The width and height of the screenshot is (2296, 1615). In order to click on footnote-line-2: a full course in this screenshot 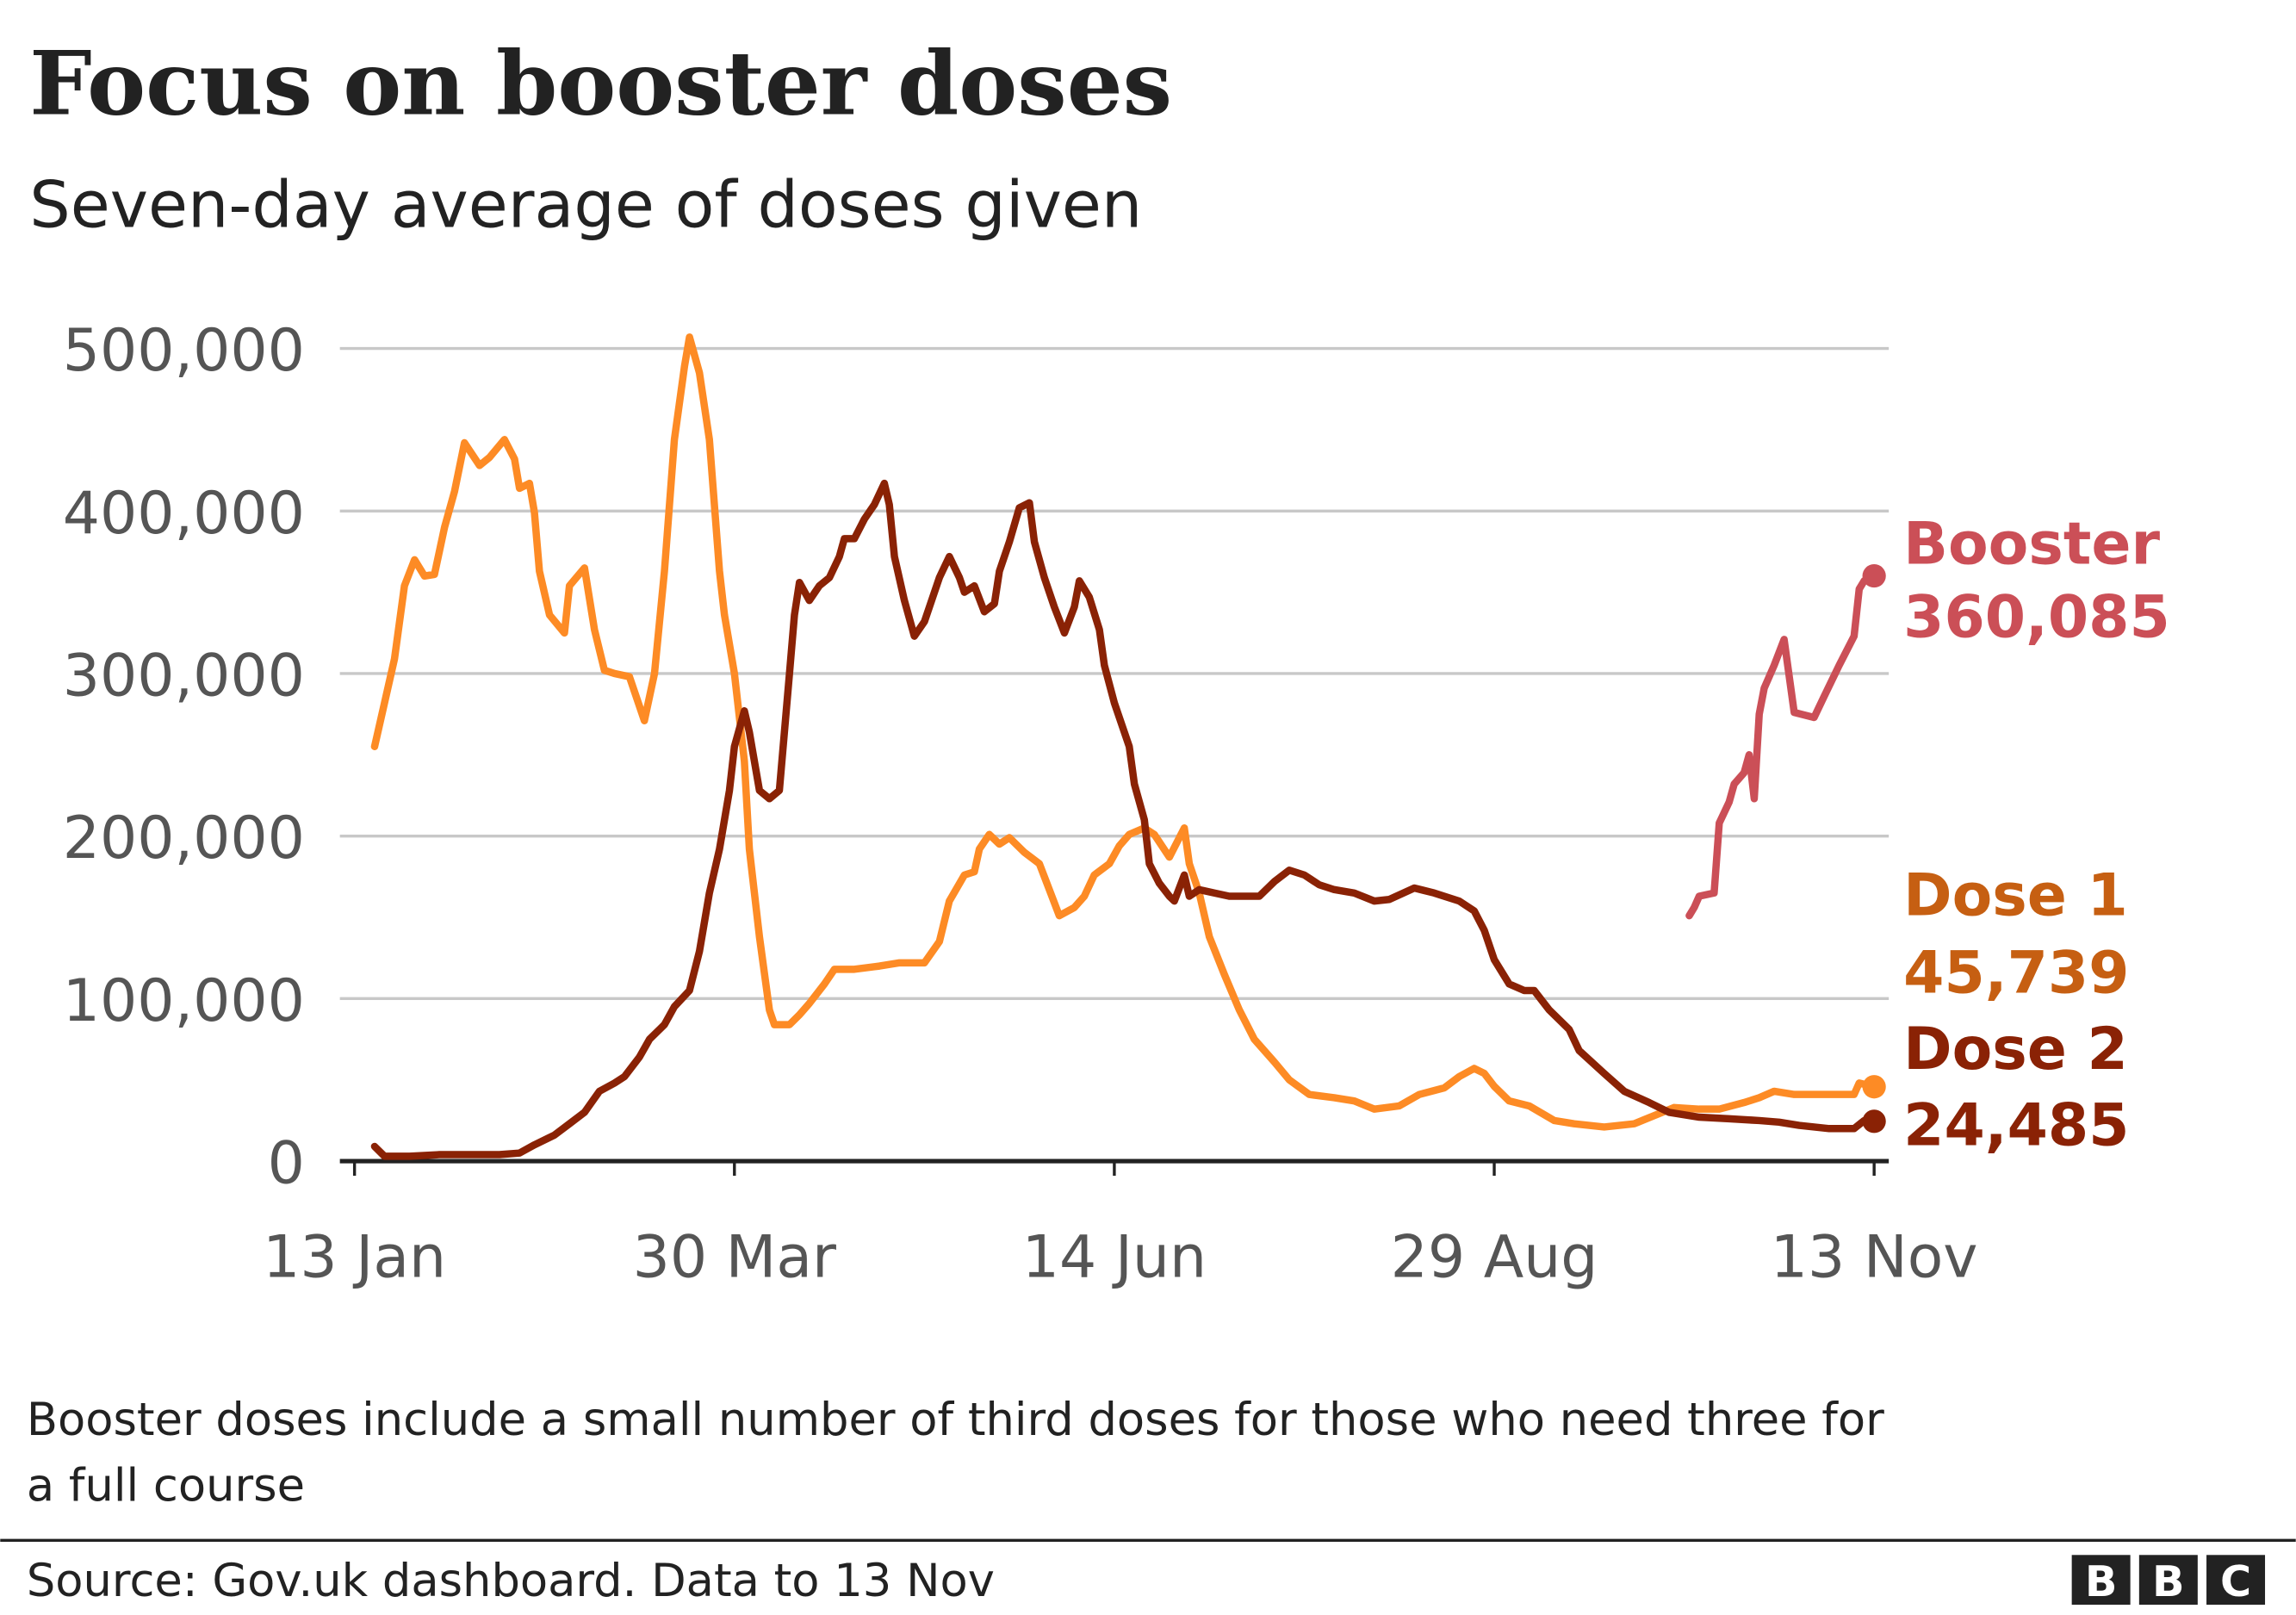, I will do `click(166, 1485)`.